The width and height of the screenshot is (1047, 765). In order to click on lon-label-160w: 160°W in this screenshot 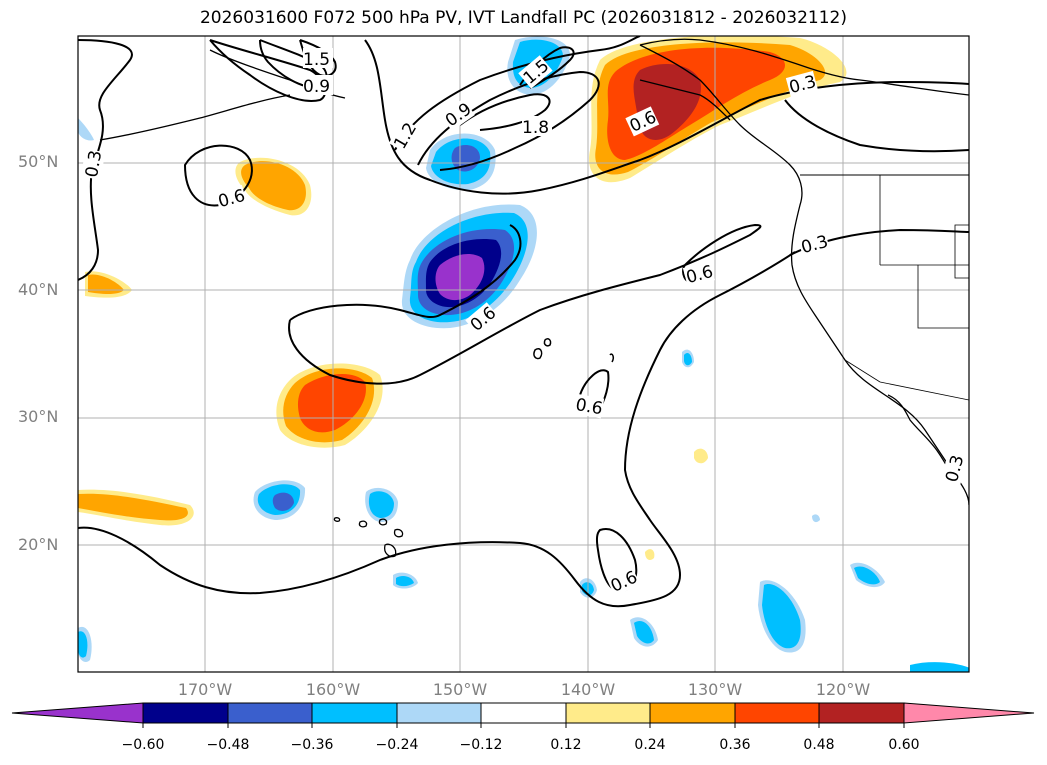, I will do `click(333, 689)`.